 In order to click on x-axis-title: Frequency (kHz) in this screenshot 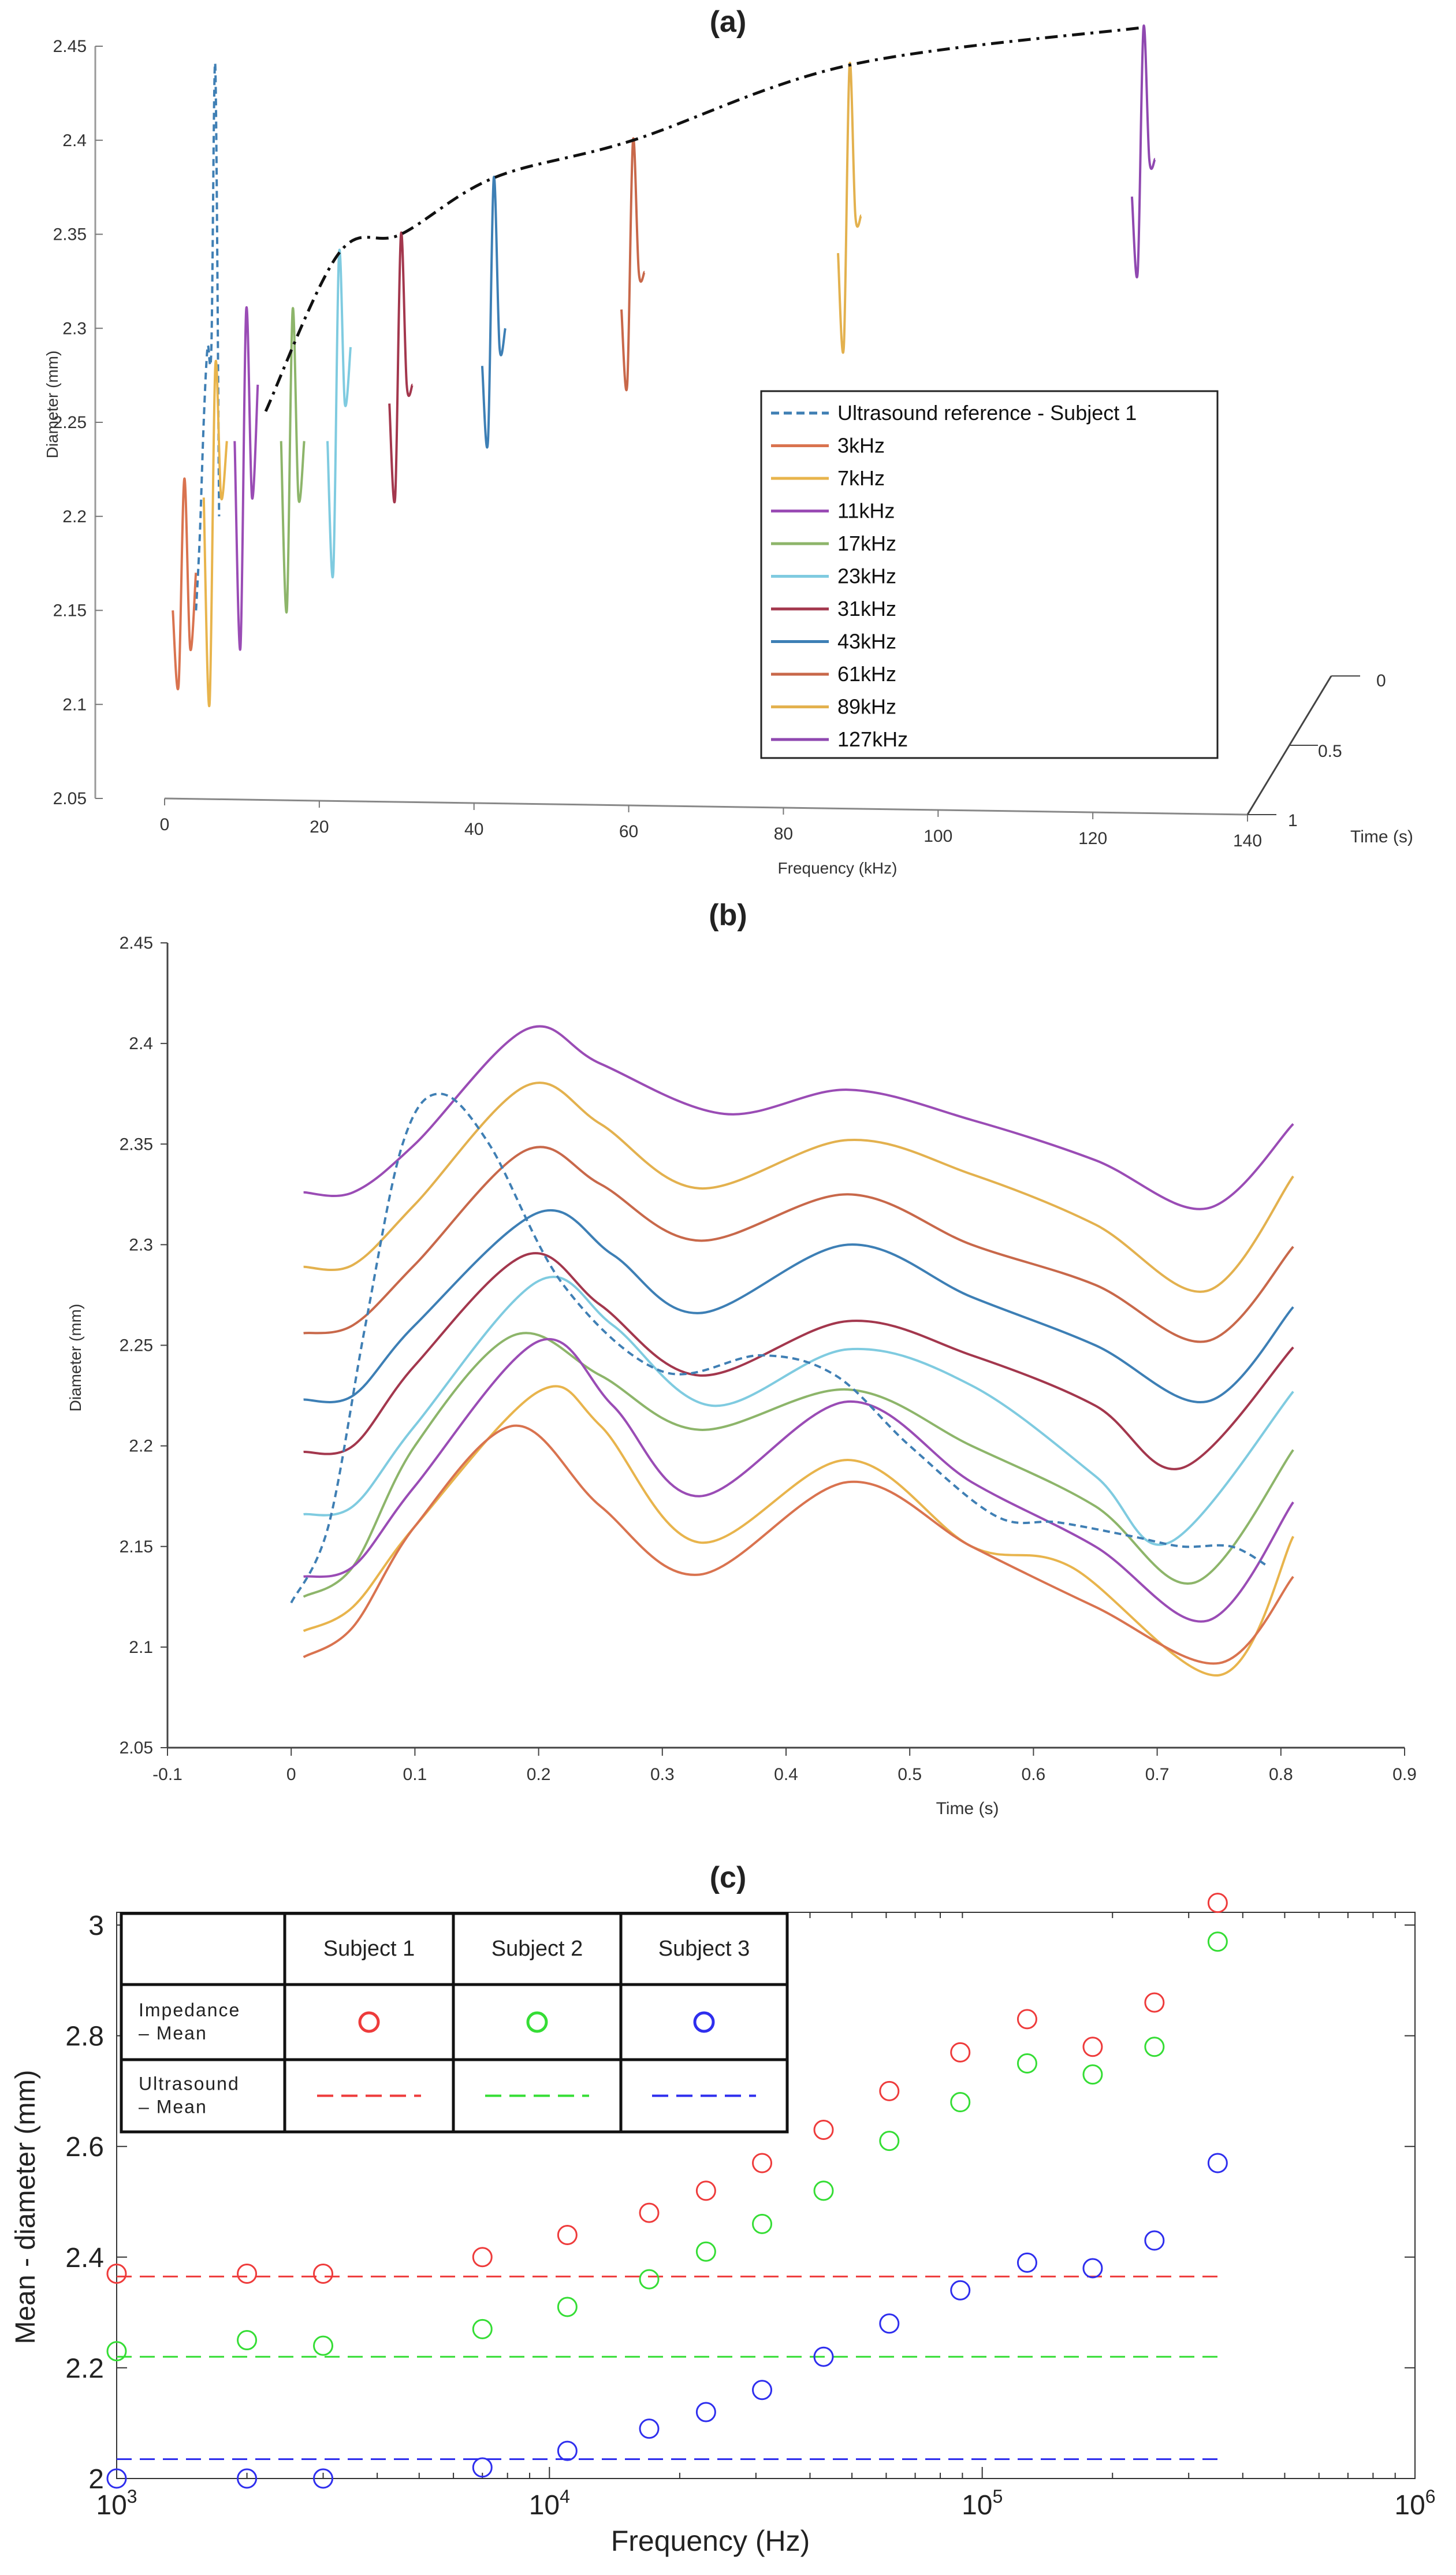, I will do `click(838, 868)`.